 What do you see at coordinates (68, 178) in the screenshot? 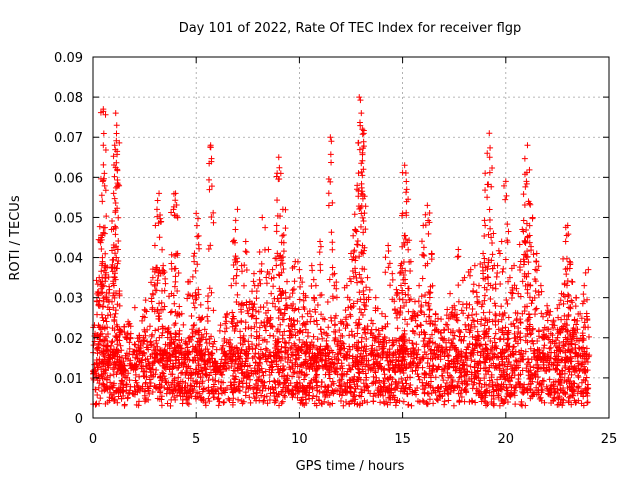
I see `y-tick-label: 0.06` at bounding box center [68, 178].